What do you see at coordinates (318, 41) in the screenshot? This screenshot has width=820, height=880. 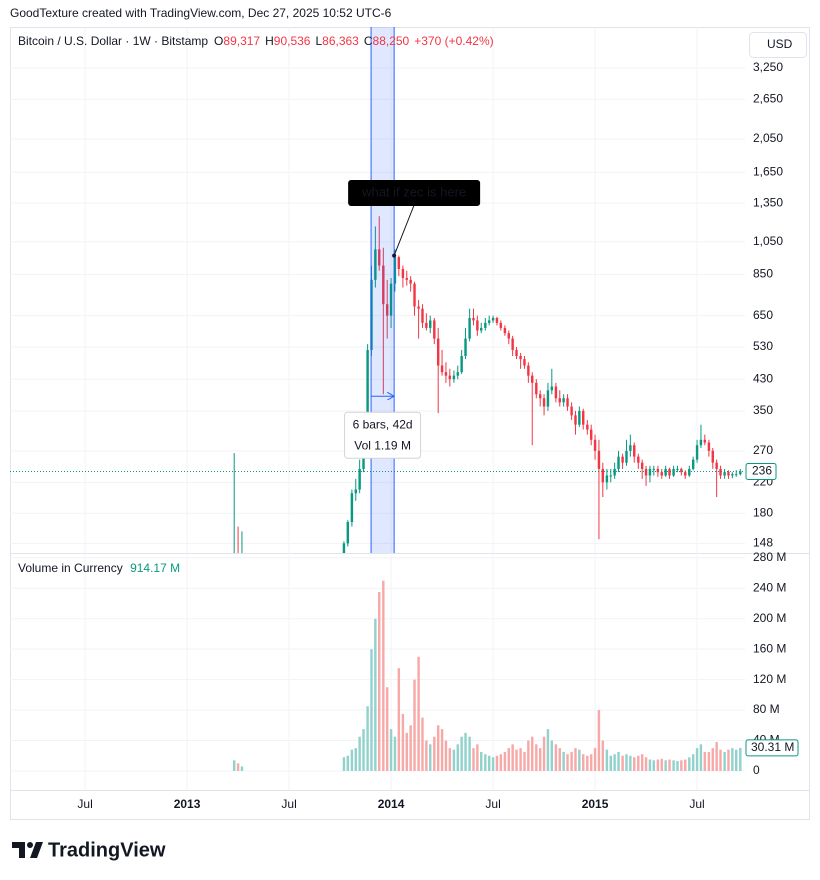 I see `ohlc-key: L` at bounding box center [318, 41].